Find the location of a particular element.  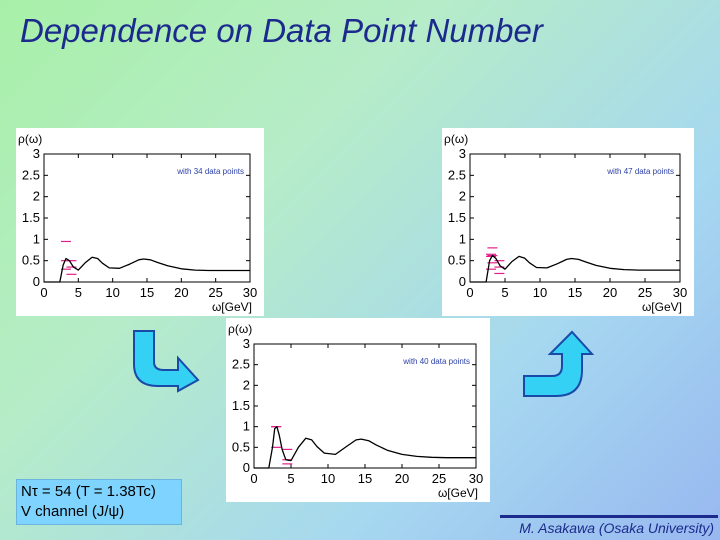

up-right-arrow-icon is located at coordinates (558, 363).